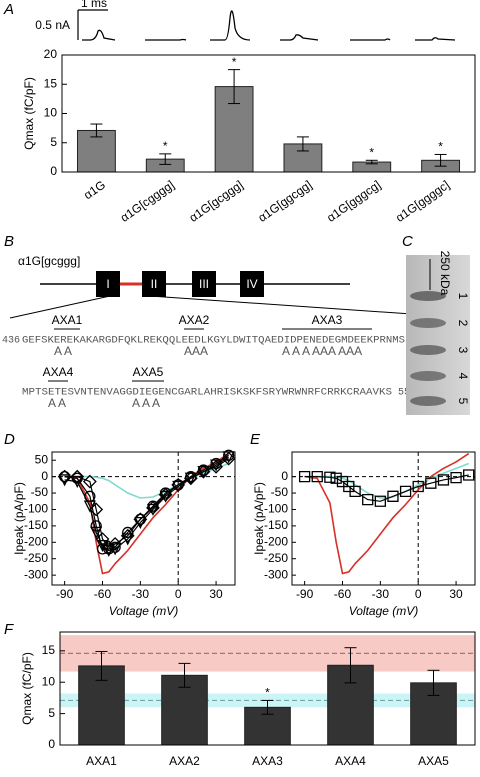 The height and width of the screenshot is (777, 480). I want to click on gel-image, so click(438, 335).